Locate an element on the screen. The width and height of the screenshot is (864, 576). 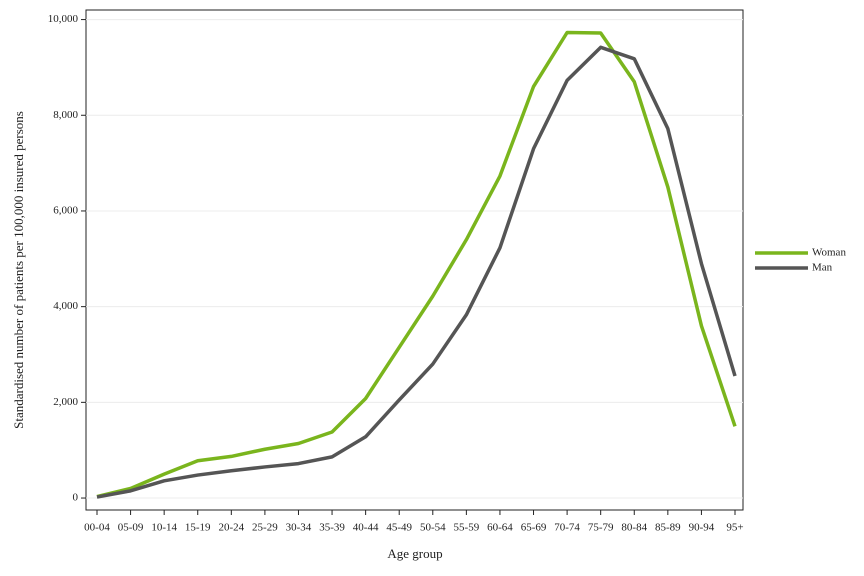
x-tick-label: 15-19 is located at coordinates (198, 528).